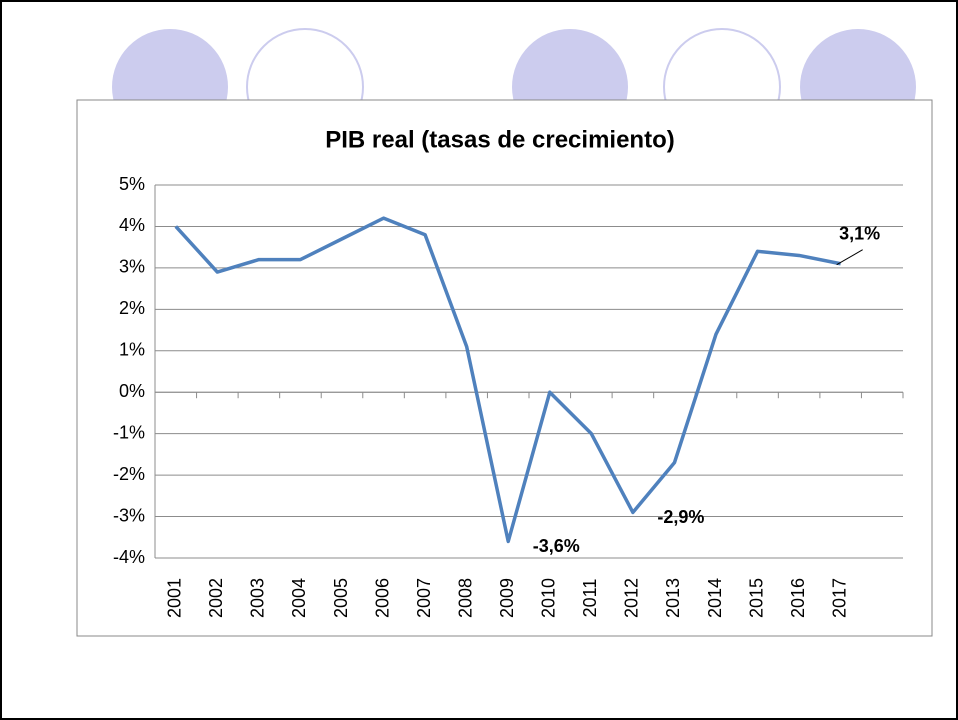 Image resolution: width=958 pixels, height=720 pixels. Describe the element at coordinates (632, 598) in the screenshot. I see `x-tick-label: 2012` at that location.